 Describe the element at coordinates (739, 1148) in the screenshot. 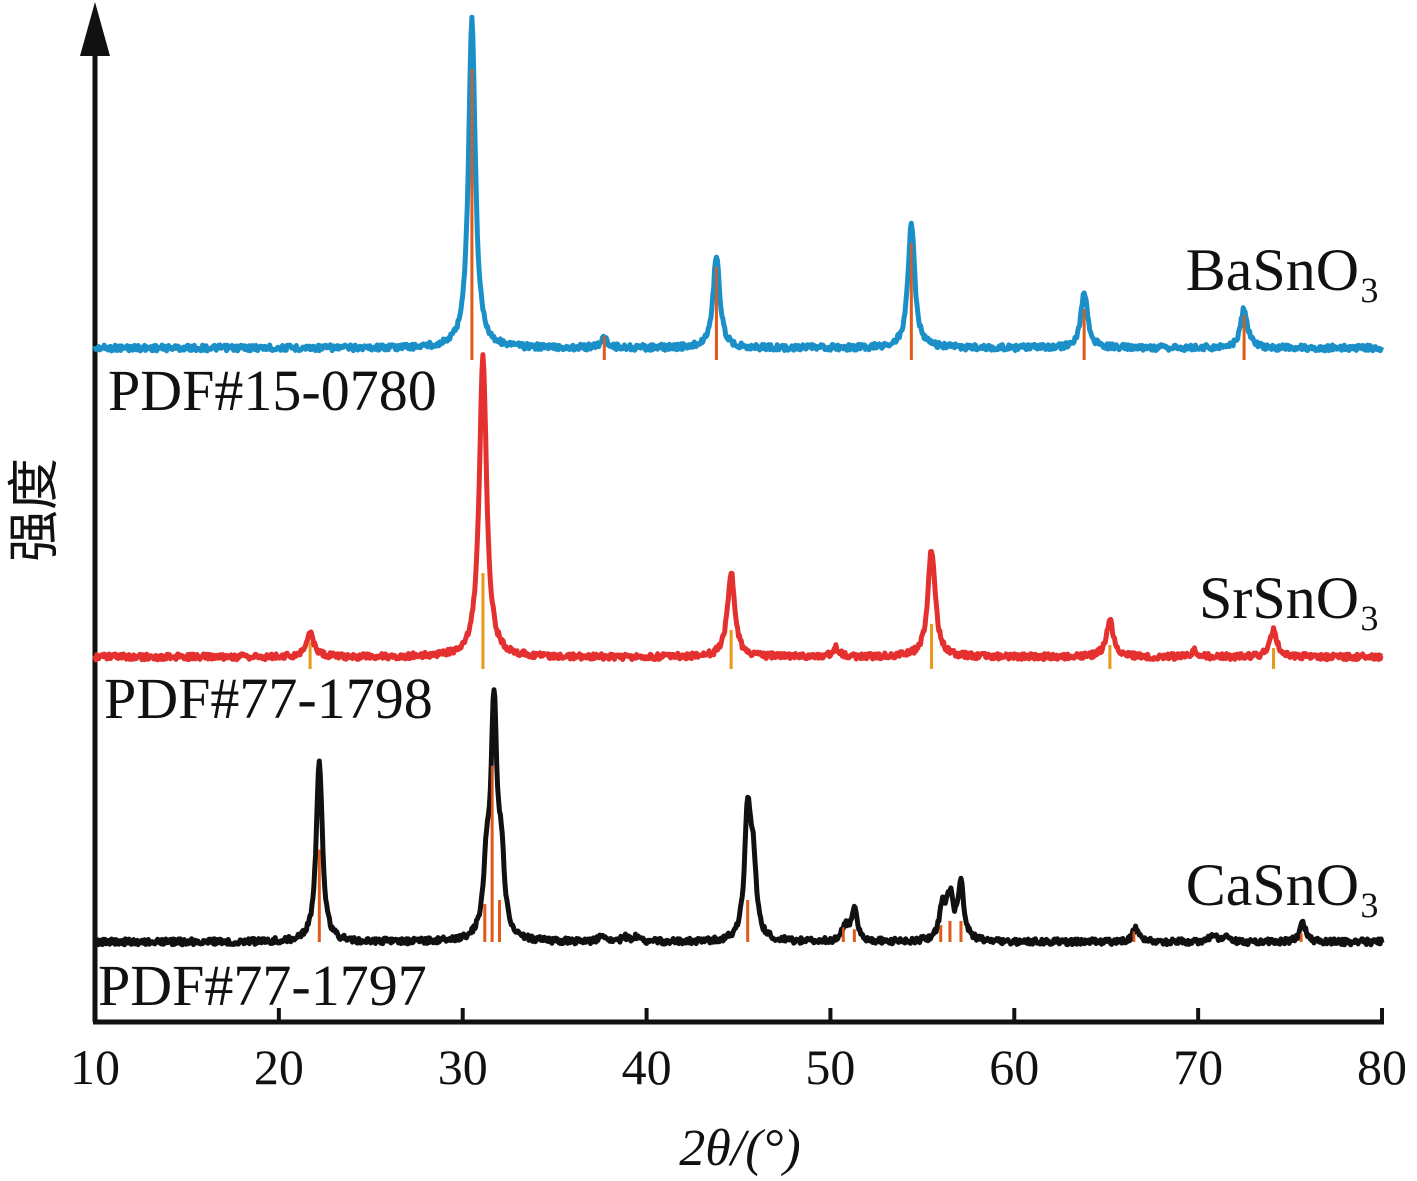

I see `x-axis-title: 2θ/(°)` at that location.